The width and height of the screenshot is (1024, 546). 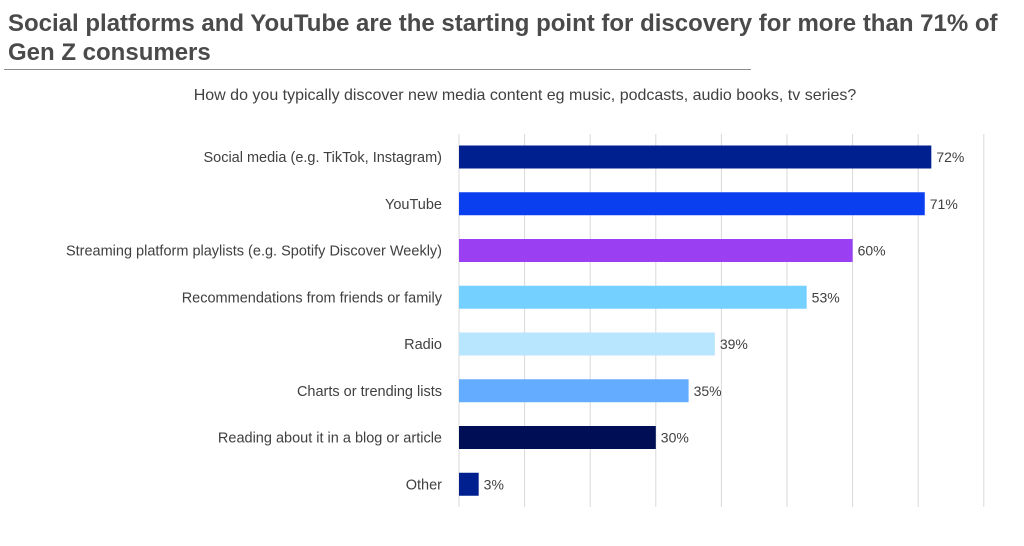 I want to click on category-label: Other, so click(x=424, y=485).